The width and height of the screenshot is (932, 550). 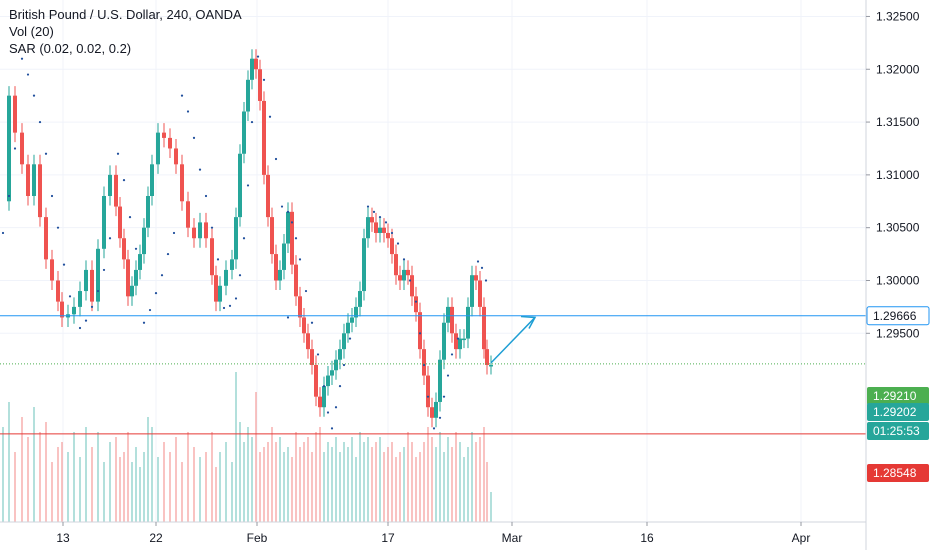 I want to click on price-axis-label: 1.31500, so click(x=898, y=122).